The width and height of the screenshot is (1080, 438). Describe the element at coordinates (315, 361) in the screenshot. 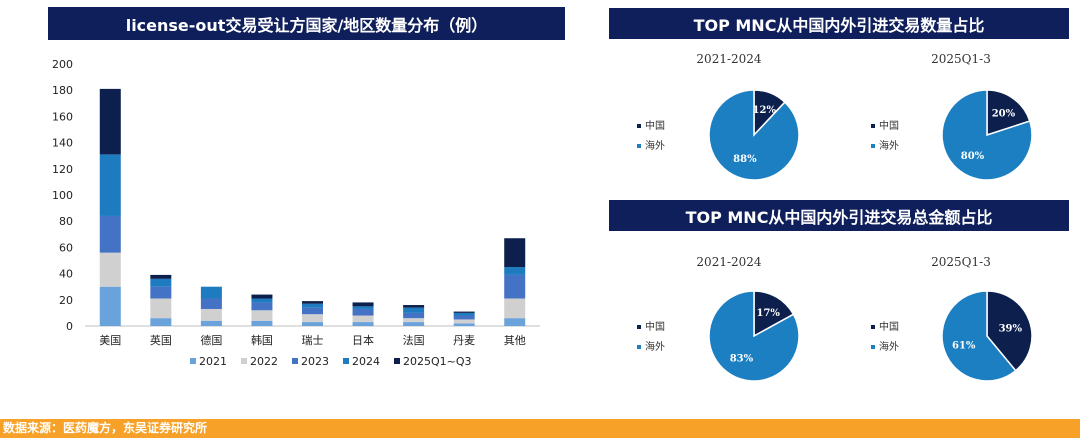

I see `legend-label: 2023` at that location.